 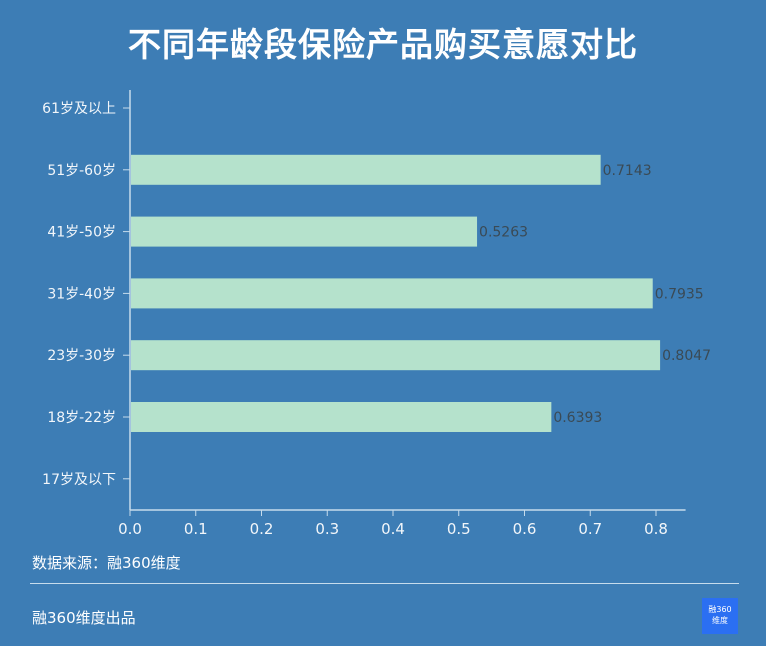 What do you see at coordinates (656, 529) in the screenshot?
I see `x-tick-label: 0.8` at bounding box center [656, 529].